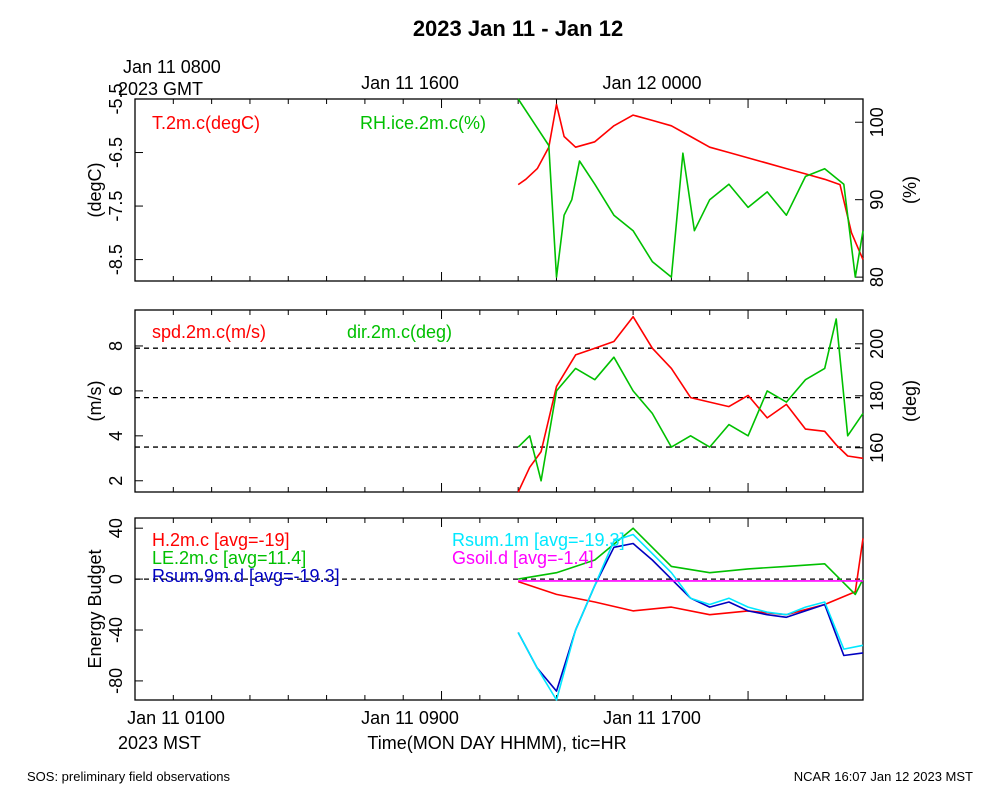 Image resolution: width=1000 pixels, height=800 pixels. Describe the element at coordinates (221, 540) in the screenshot. I see `legend-h2m: H.2m.c [avg=-19]` at that location.